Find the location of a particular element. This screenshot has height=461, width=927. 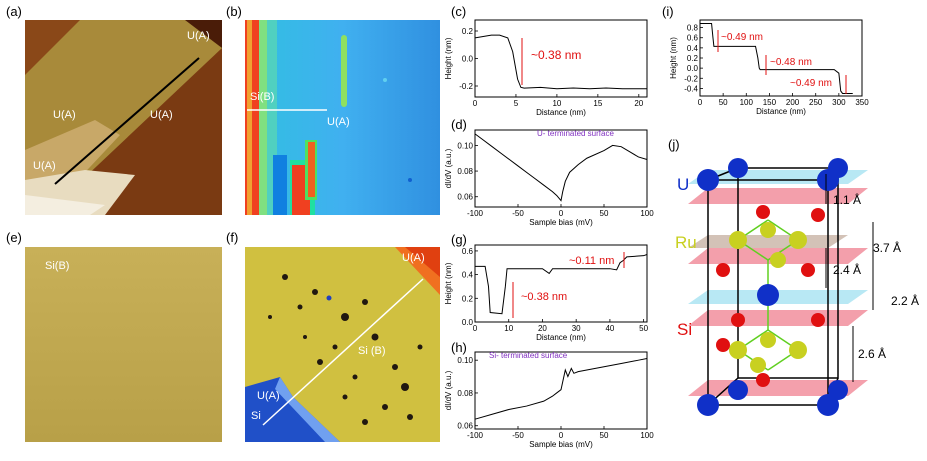

x-tick-label-h: 50 is located at coordinates (604, 435).